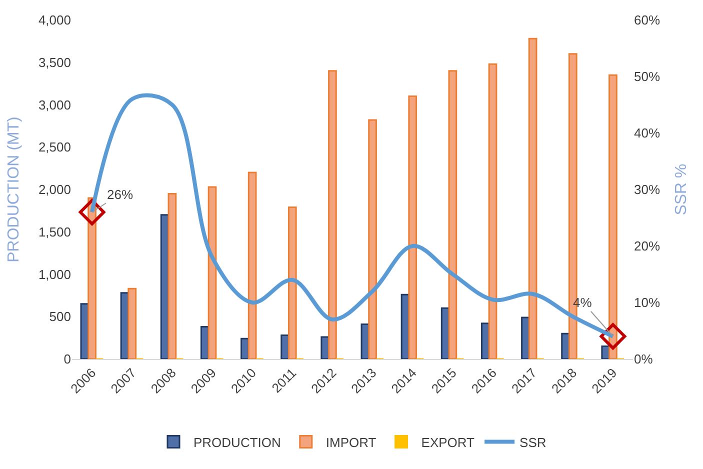 This screenshot has height=469, width=703. Describe the element at coordinates (351, 442) in the screenshot. I see `legend-label: IMPORT` at that location.